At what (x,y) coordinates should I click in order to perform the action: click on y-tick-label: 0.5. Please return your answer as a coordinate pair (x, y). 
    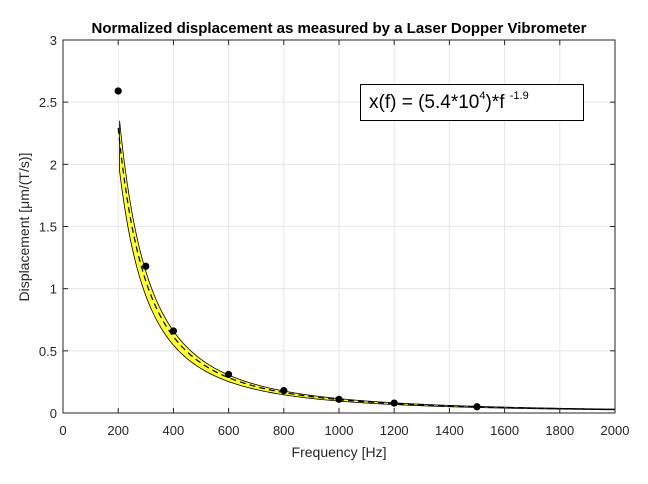
    Looking at the image, I should click on (48, 351).